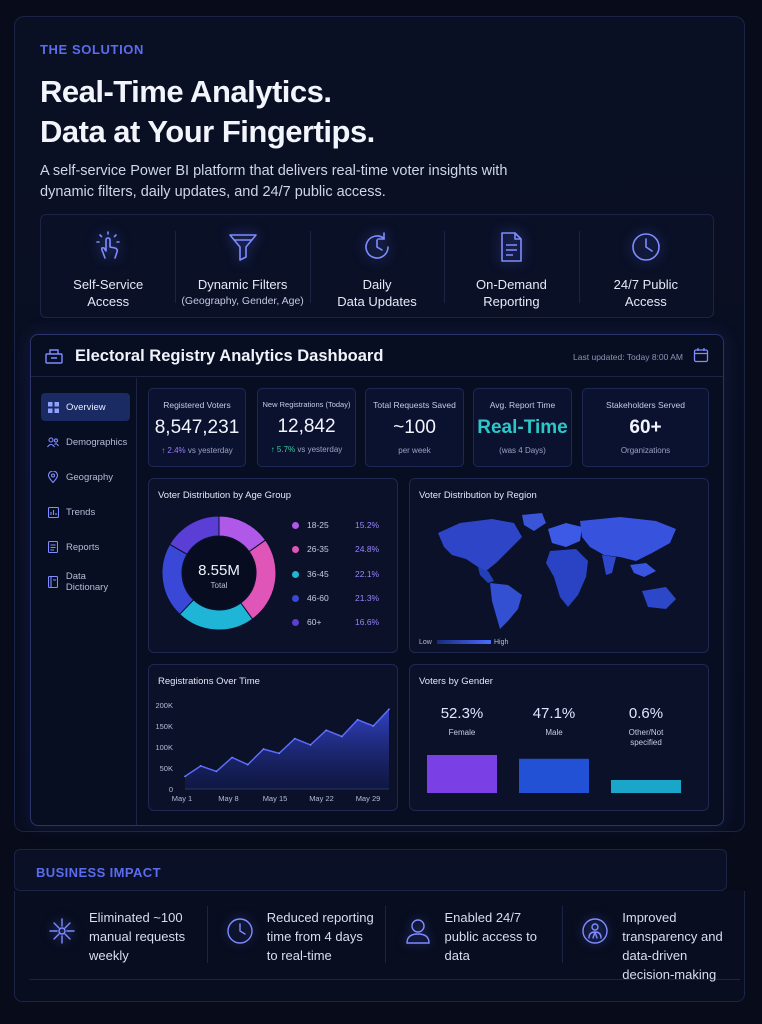 The image size is (762, 1024). Describe the element at coordinates (83, 547) in the screenshot. I see `sidebar-item-label: Reports` at that location.